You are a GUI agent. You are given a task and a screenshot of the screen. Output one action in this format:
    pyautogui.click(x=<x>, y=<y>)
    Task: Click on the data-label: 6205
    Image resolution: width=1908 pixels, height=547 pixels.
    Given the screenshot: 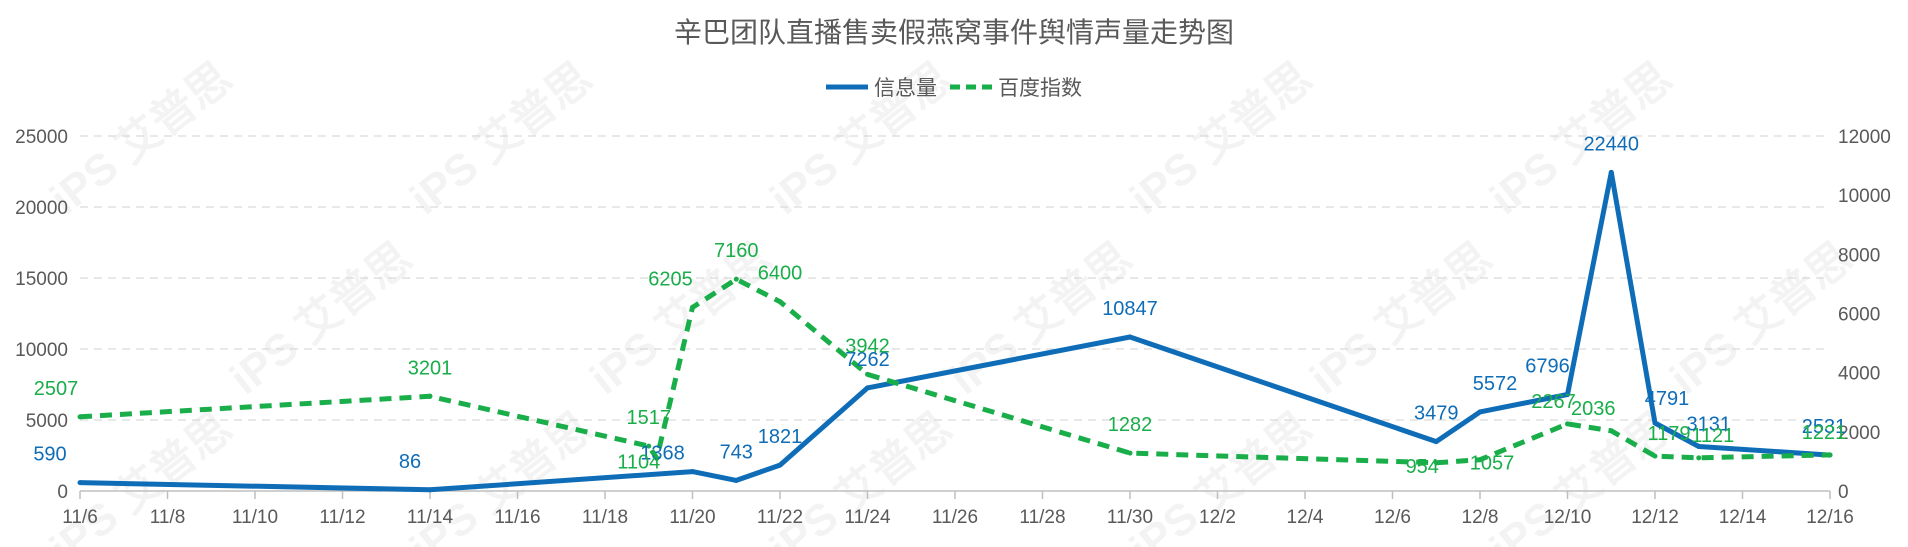 What is the action you would take?
    pyautogui.click(x=670, y=279)
    